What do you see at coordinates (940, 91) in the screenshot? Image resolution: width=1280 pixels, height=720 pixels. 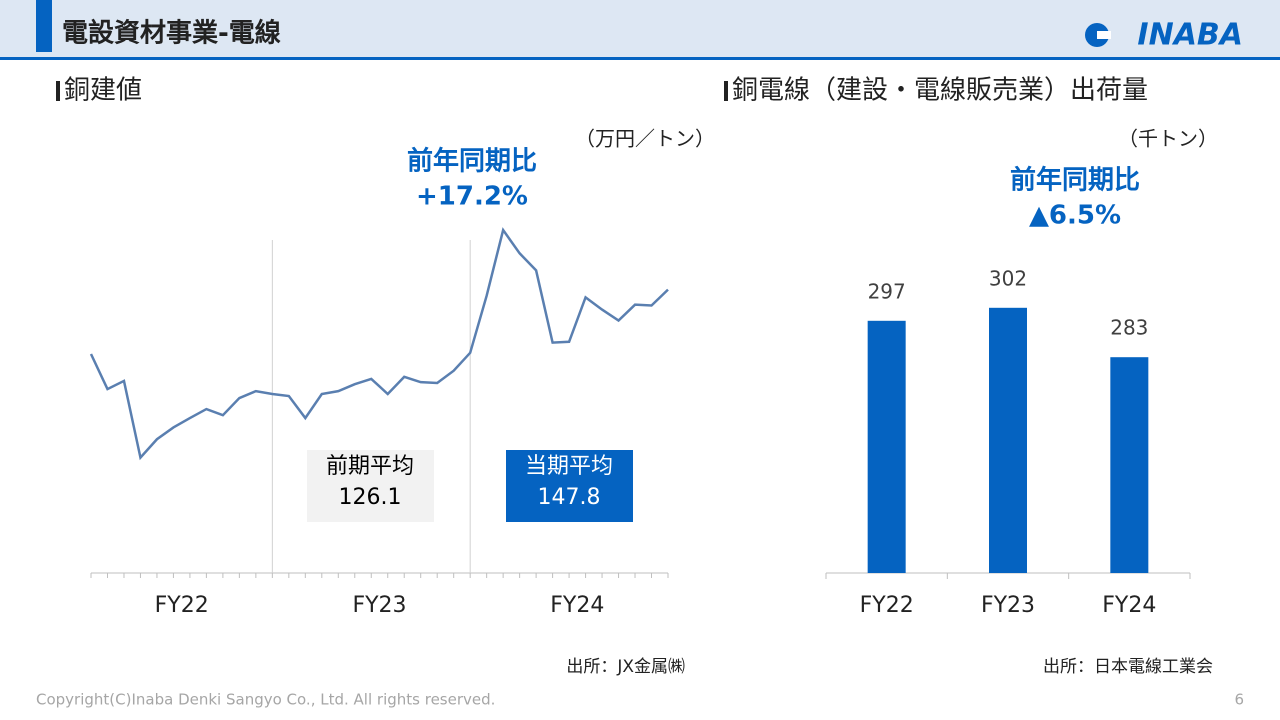 I see `chart-title: 銅電線（建設・電線販売業）出荷量` at bounding box center [940, 91].